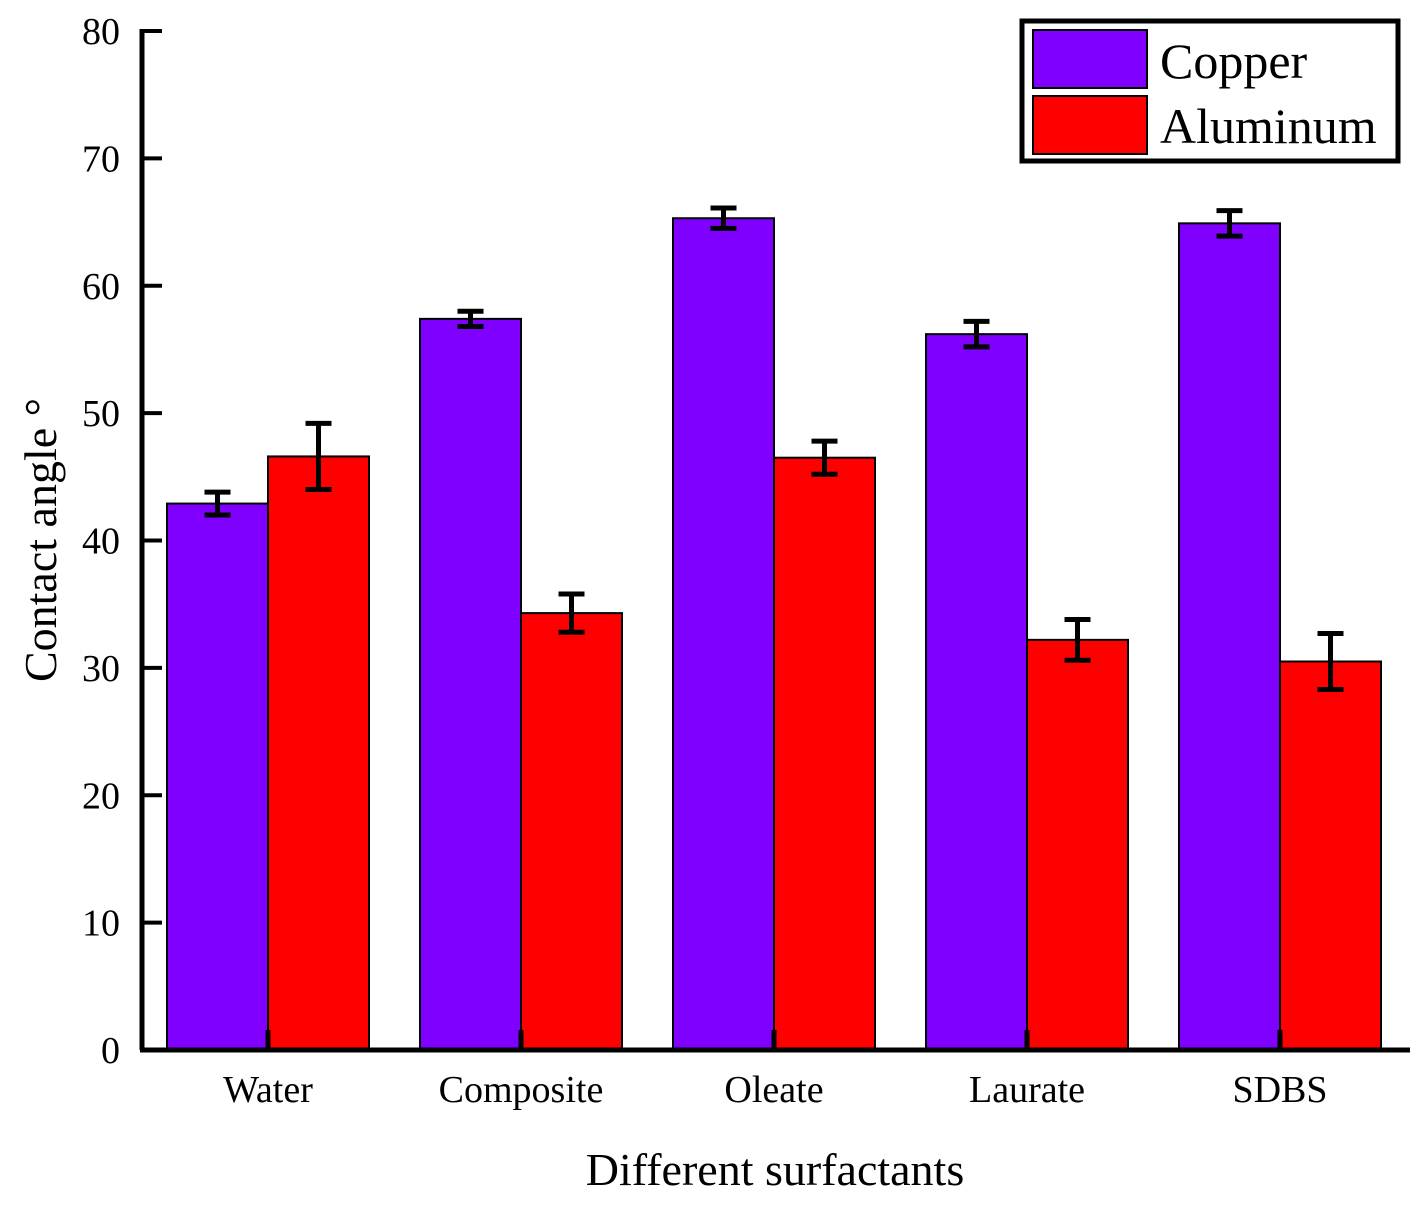  What do you see at coordinates (1268, 126) in the screenshot?
I see `legend-label-aluminum: Aluminum` at bounding box center [1268, 126].